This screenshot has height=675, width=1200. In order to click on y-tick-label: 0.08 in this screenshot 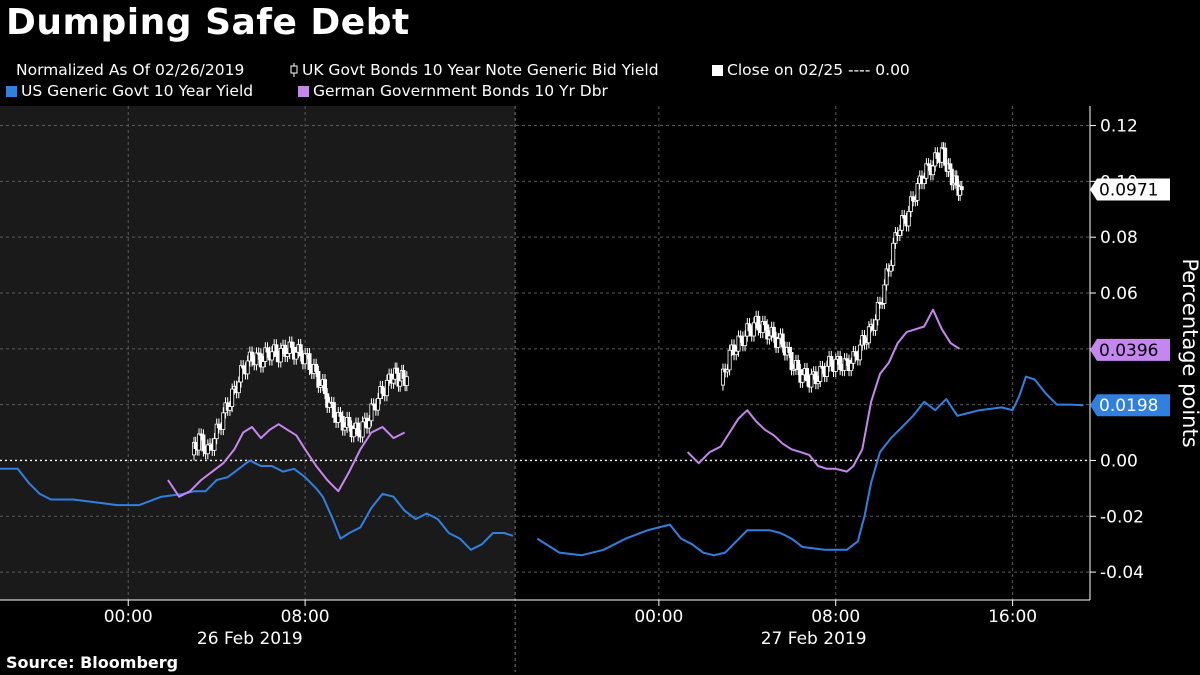, I will do `click(1119, 238)`.